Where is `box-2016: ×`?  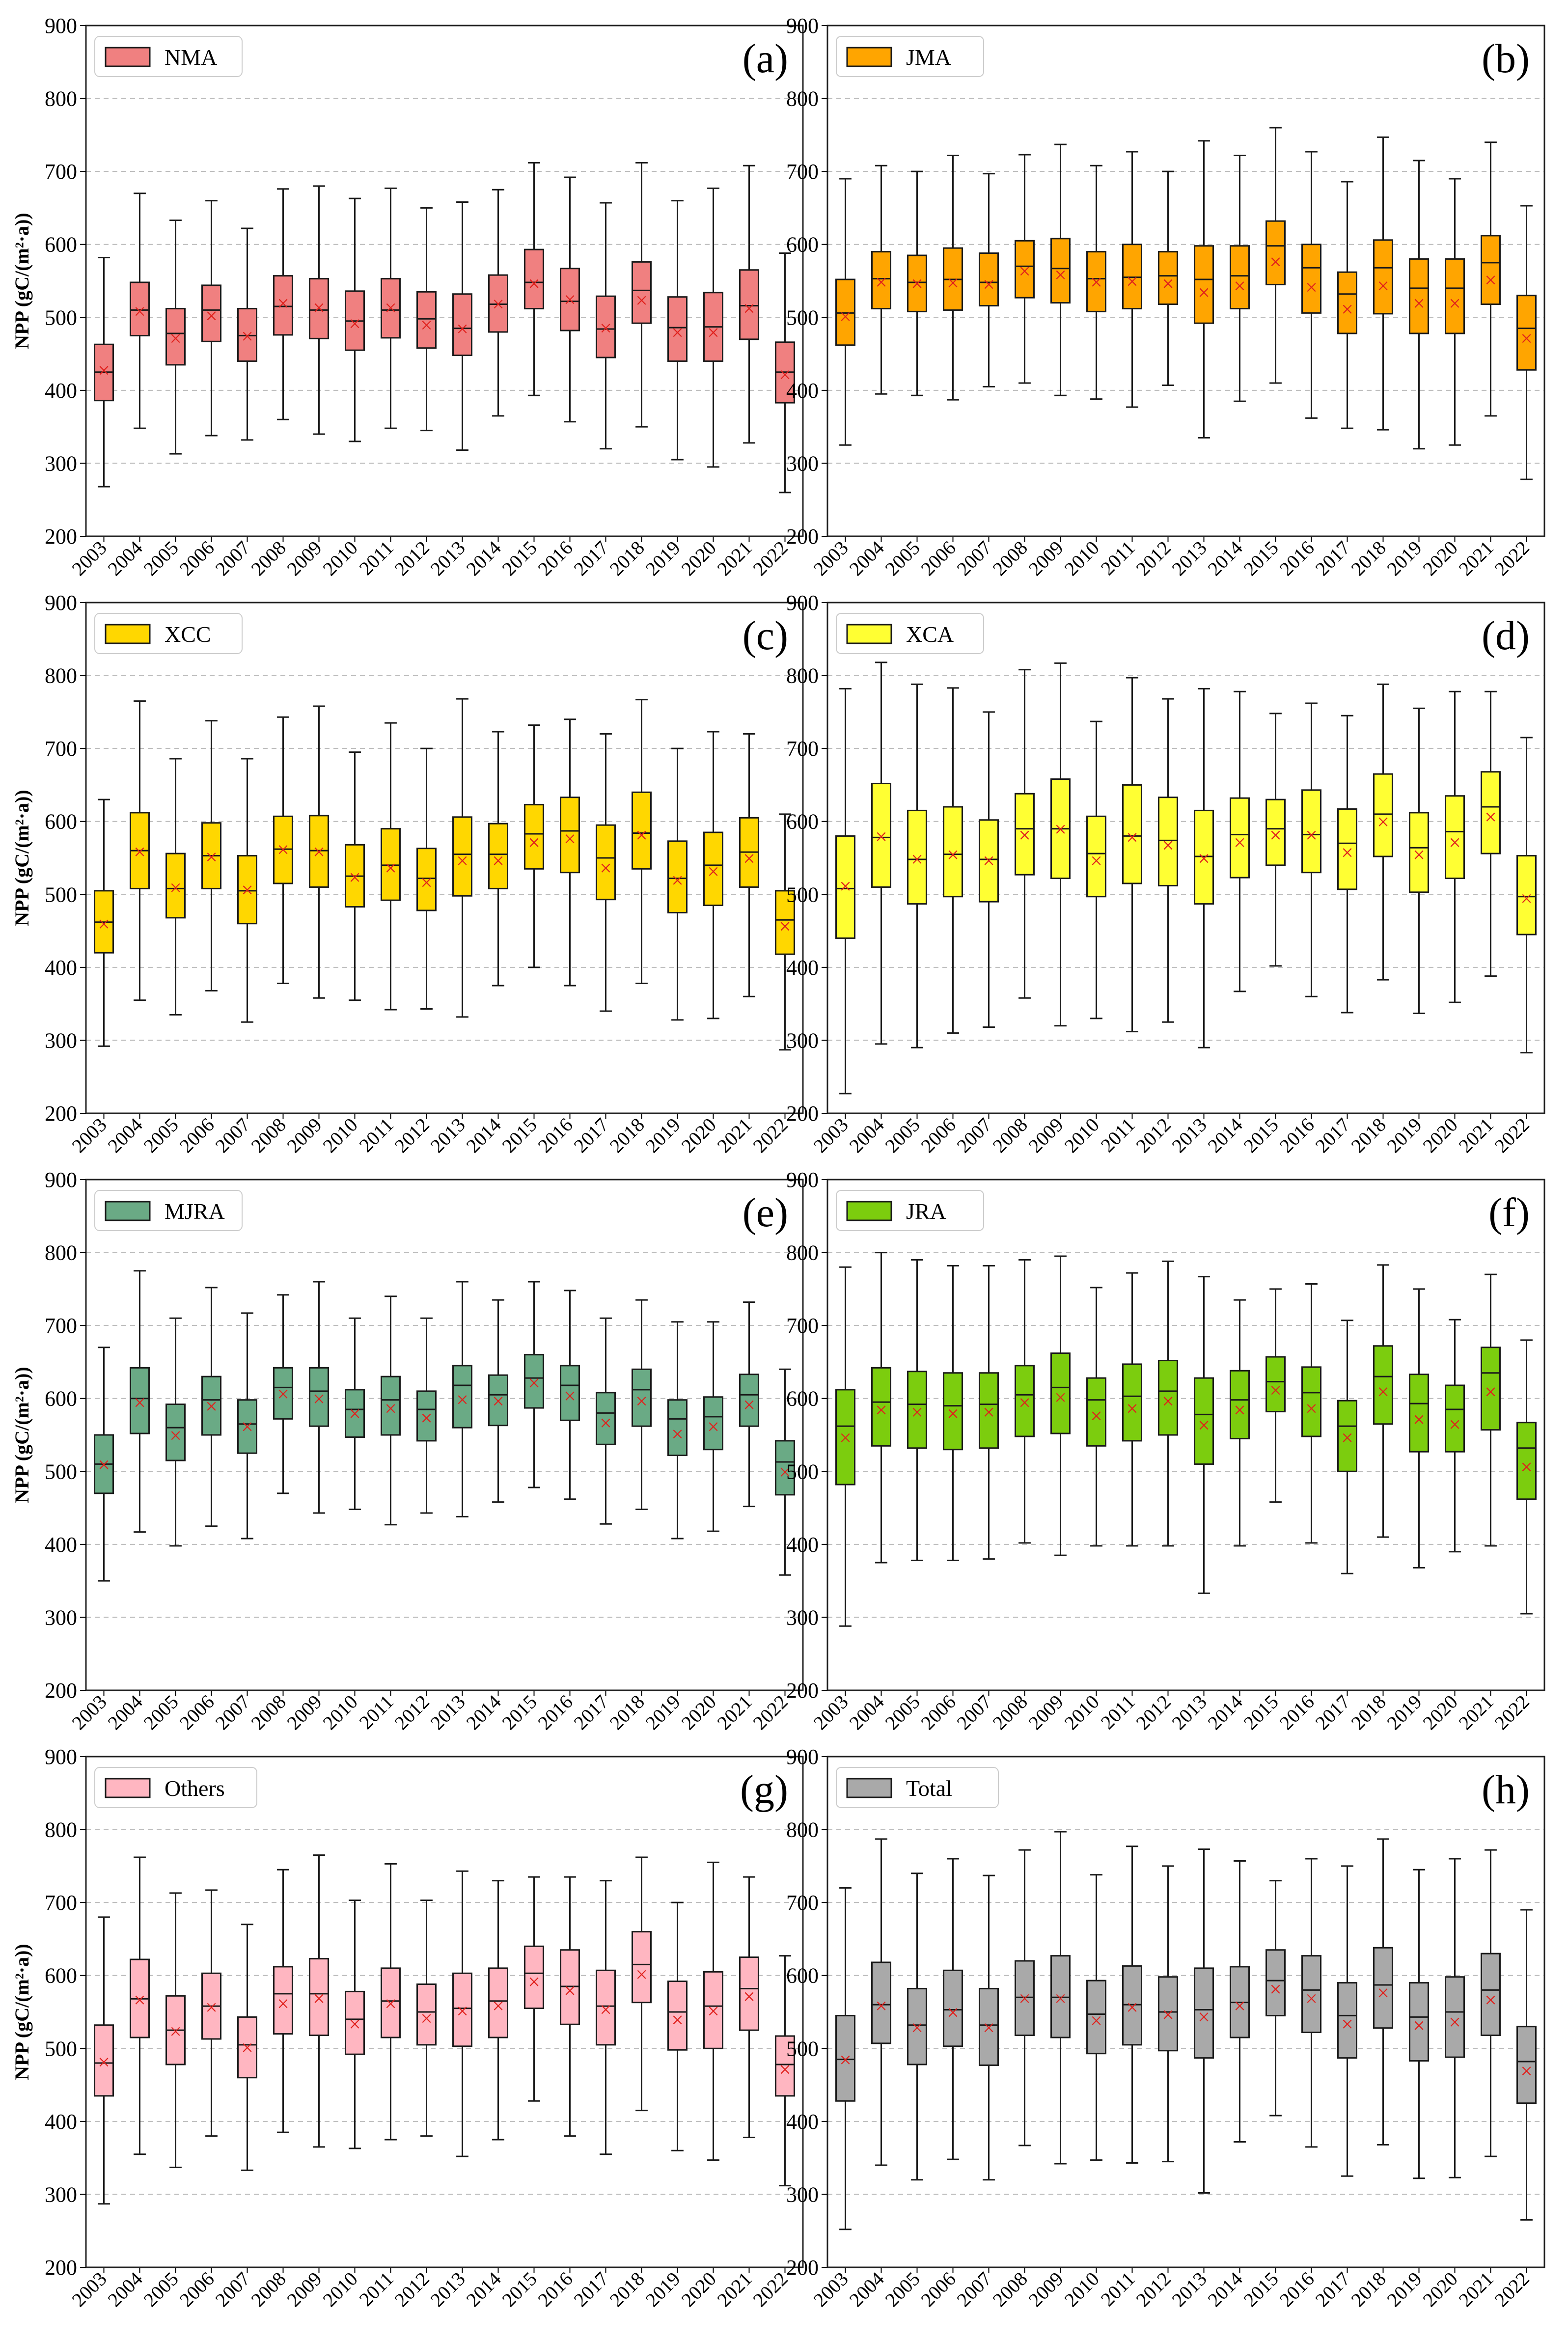 box-2016: × is located at coordinates (570, 1395).